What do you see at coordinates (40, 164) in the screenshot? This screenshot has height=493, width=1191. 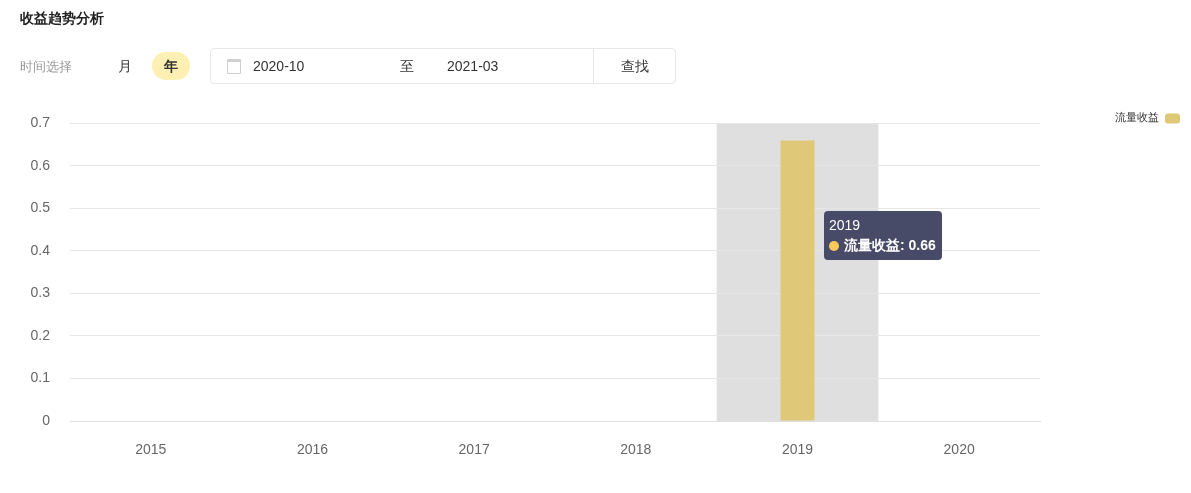 I see `y-tick-label: 0.6` at bounding box center [40, 164].